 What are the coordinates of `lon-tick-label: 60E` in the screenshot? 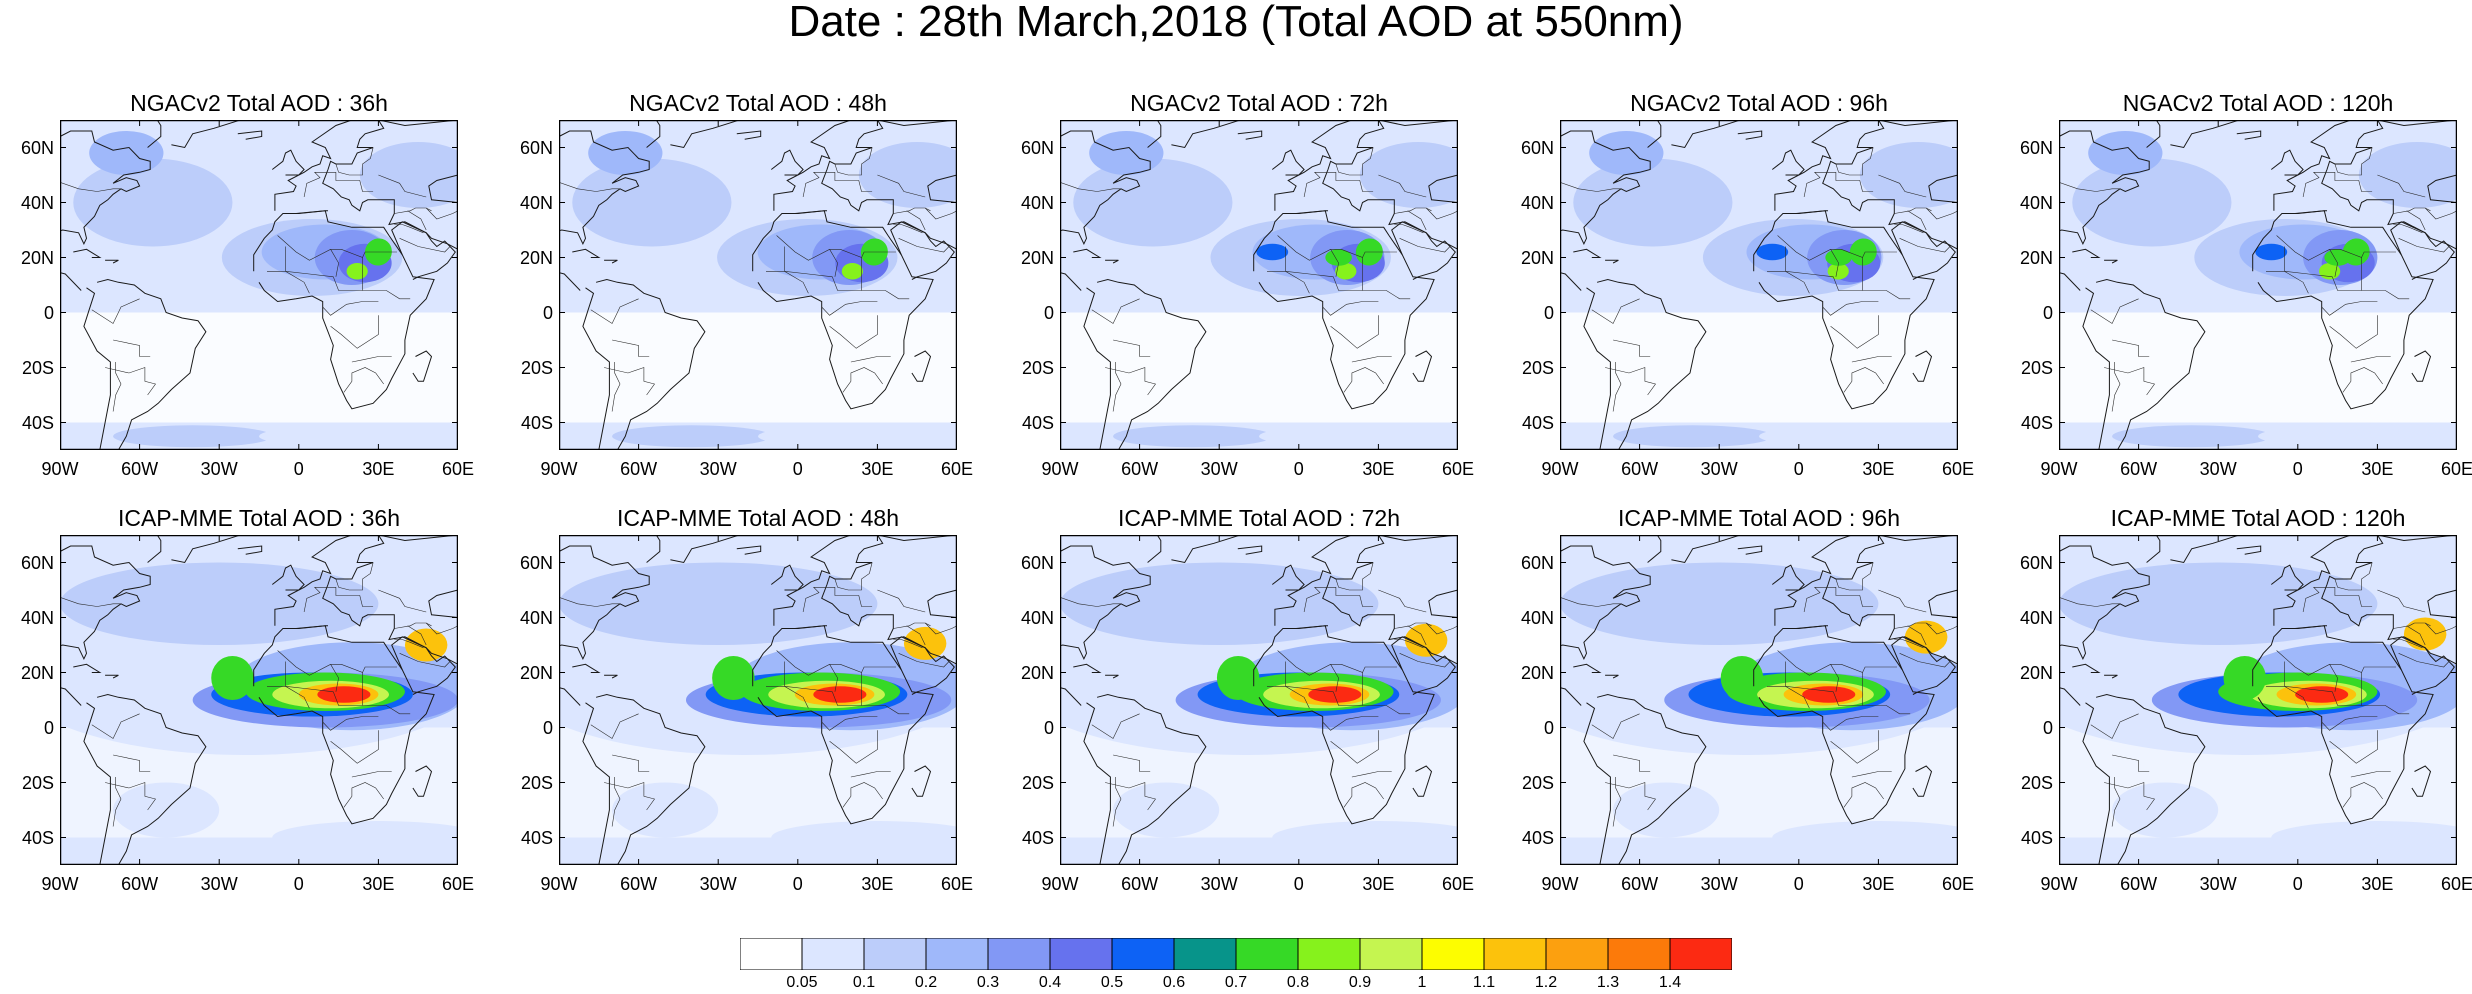 It's located at (2456, 884).